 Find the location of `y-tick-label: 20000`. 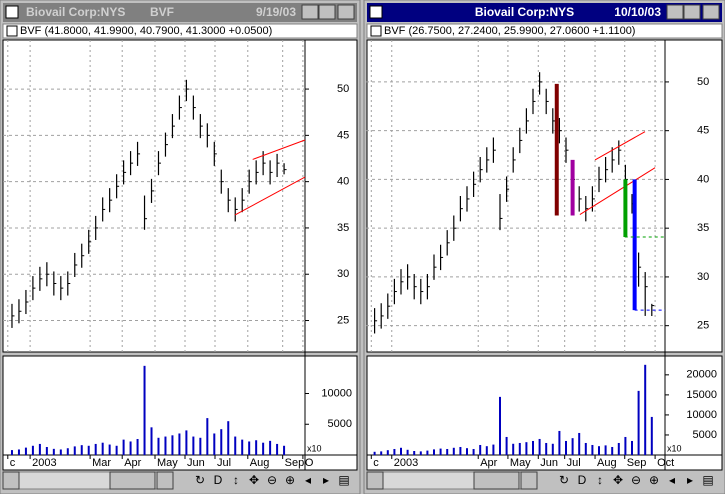

y-tick-label: 20000 is located at coordinates (701, 375).